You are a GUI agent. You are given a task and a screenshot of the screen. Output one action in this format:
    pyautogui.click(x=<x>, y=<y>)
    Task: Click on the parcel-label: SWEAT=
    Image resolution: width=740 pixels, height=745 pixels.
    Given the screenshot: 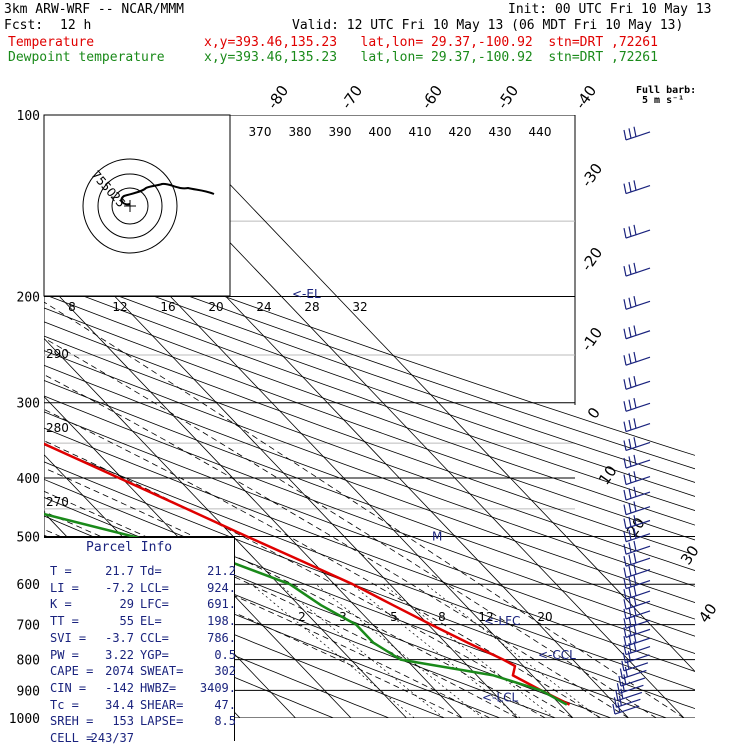 What is the action you would take?
    pyautogui.click(x=162, y=671)
    